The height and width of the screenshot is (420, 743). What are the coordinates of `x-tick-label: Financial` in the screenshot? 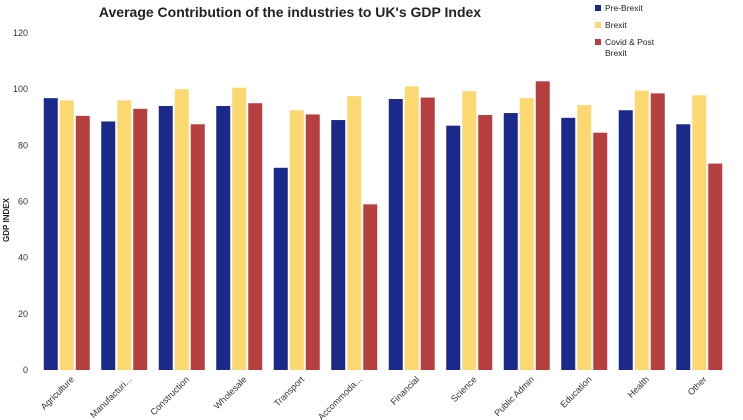 It's located at (405, 390).